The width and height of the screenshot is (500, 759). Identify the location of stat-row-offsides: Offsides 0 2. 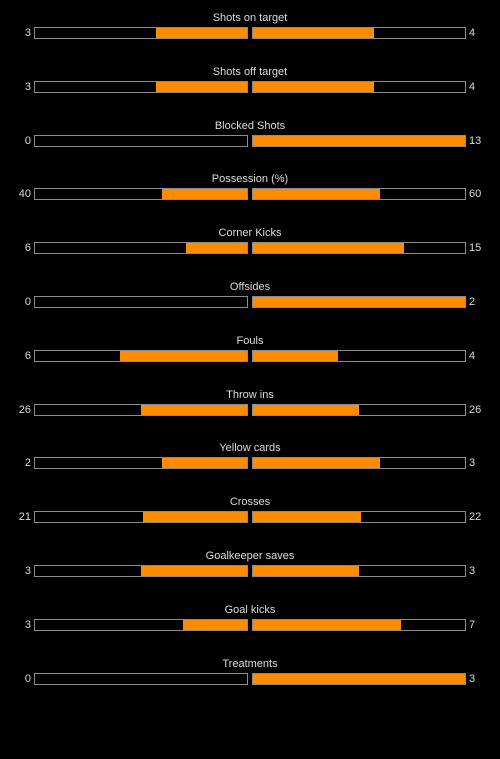
(250, 307).